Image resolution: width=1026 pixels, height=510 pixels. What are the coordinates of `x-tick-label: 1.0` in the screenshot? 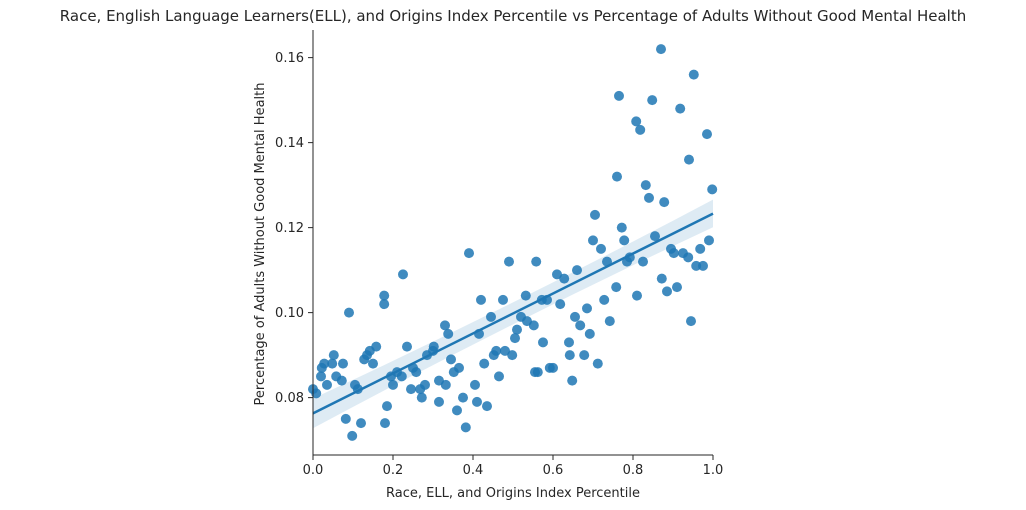 It's located at (713, 470).